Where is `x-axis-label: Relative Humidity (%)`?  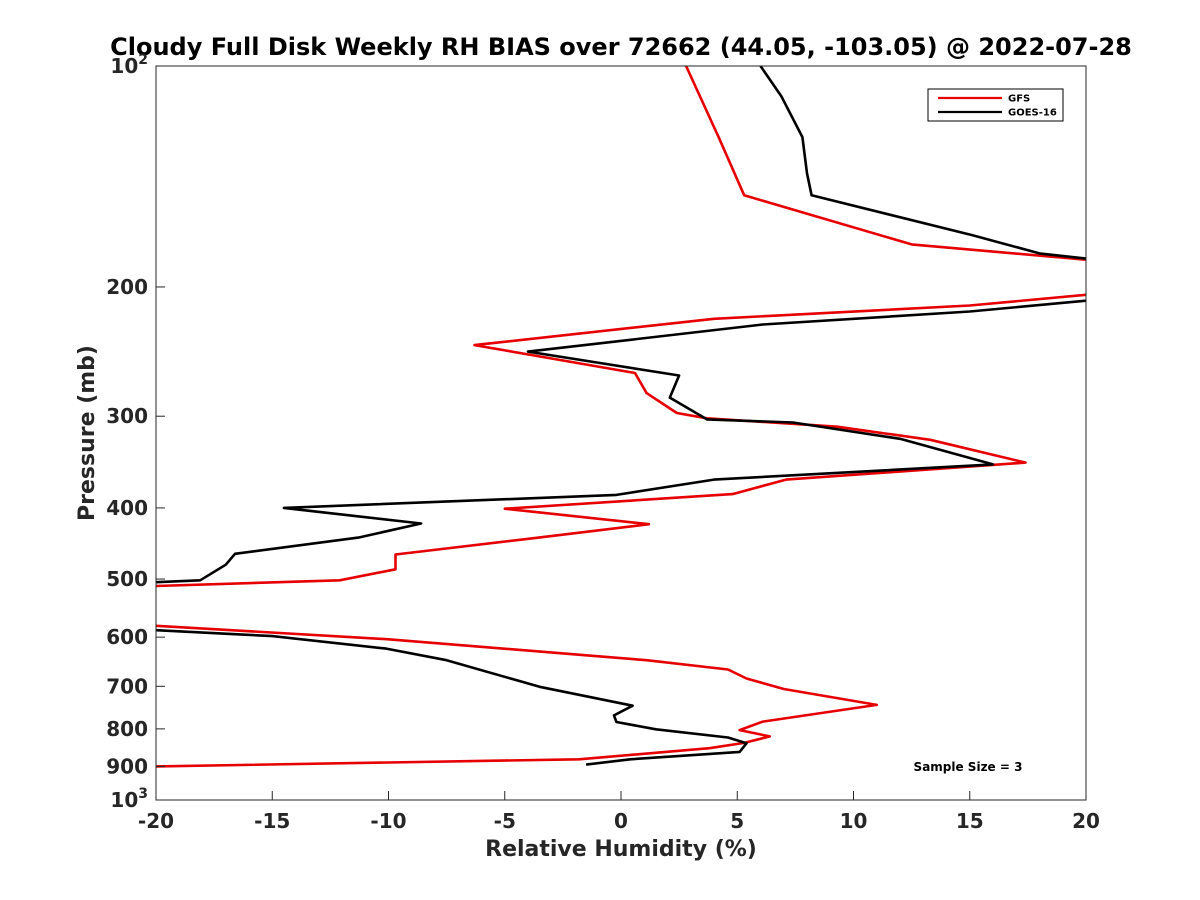
x-axis-label: Relative Humidity (%) is located at coordinates (621, 849).